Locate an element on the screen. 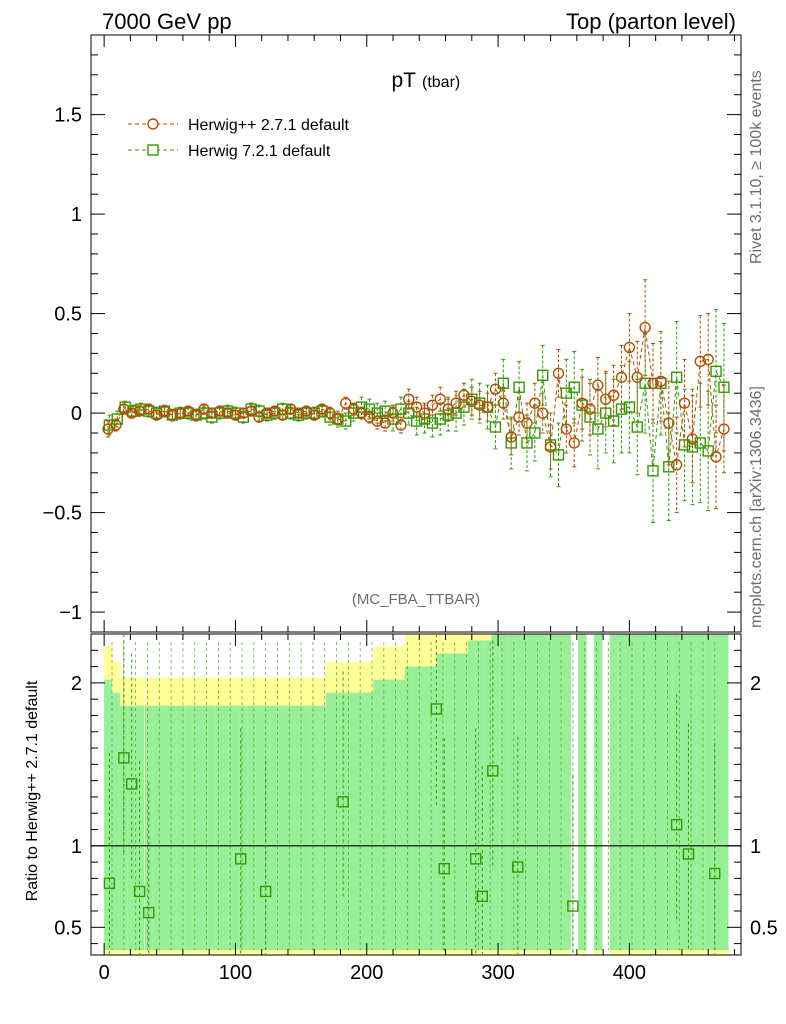  y-tick-label: −0.5 is located at coordinates (62, 514).